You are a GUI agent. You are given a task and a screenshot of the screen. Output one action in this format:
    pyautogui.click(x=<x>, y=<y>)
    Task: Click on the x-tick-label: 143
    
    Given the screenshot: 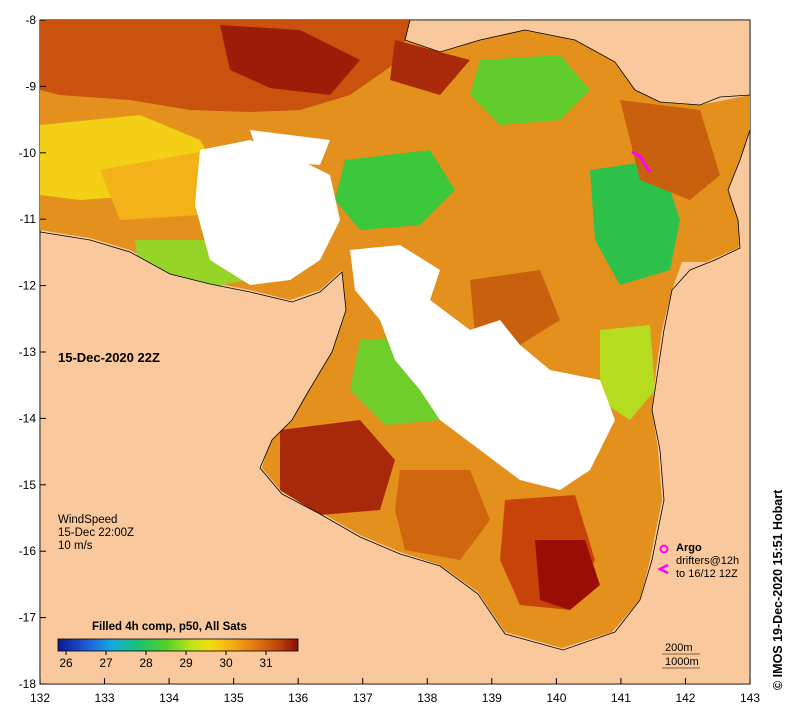 What is the action you would take?
    pyautogui.click(x=750, y=698)
    